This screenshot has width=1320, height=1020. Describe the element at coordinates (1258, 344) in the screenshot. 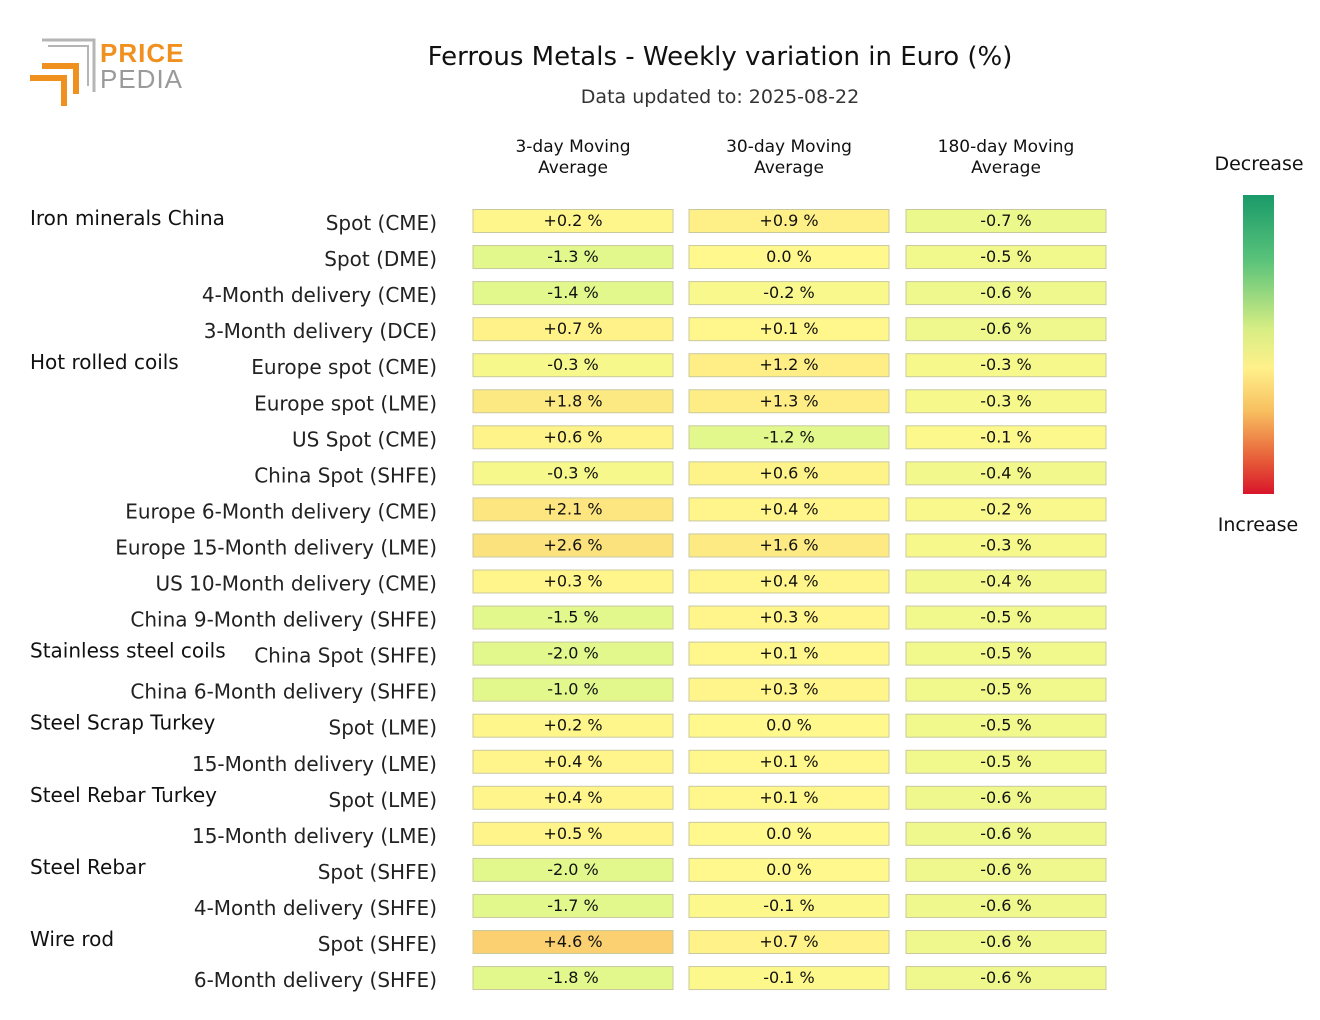

I see `color-scale-bar` at that location.